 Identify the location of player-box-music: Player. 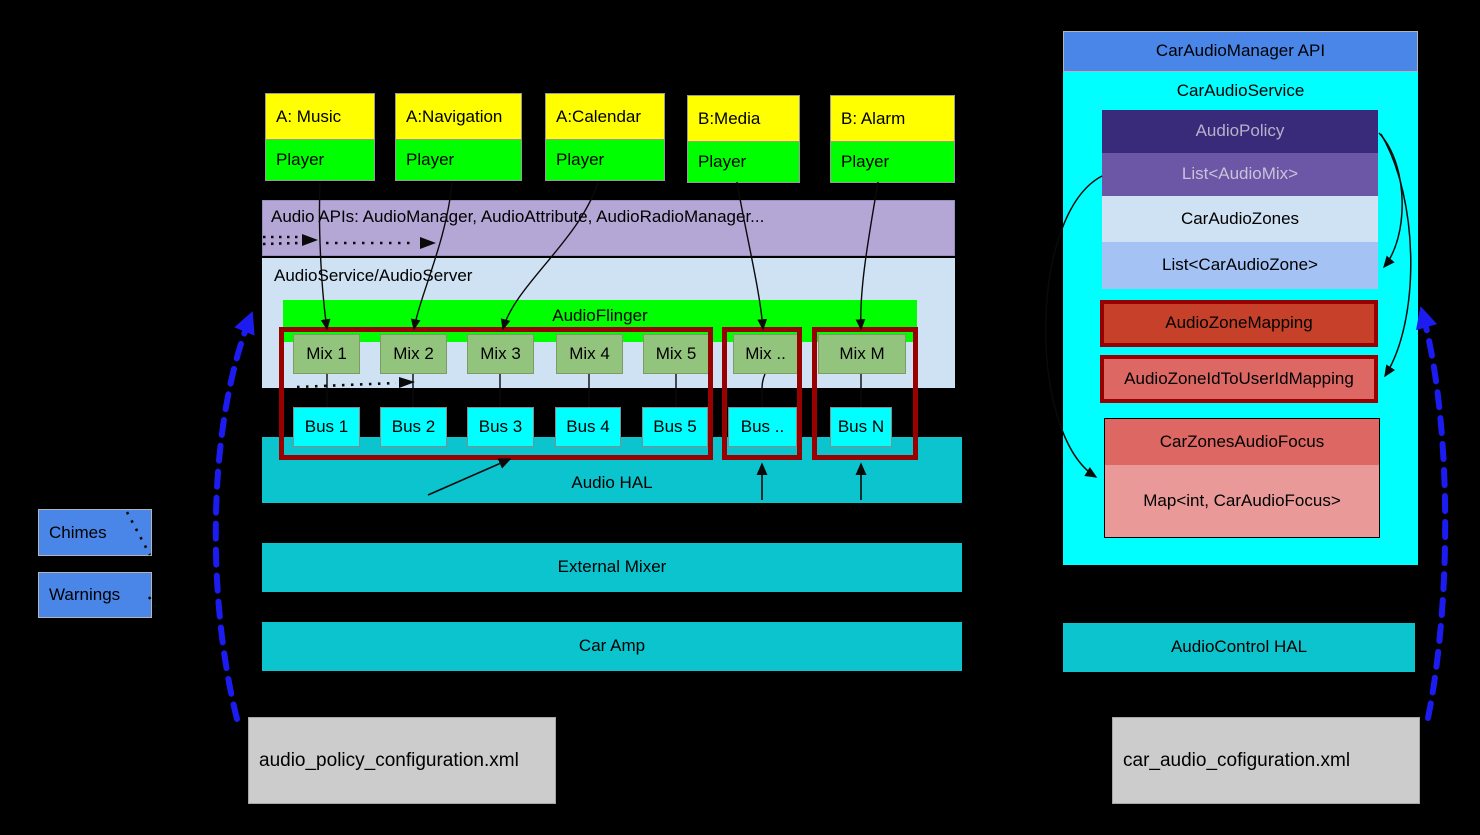
(320, 160).